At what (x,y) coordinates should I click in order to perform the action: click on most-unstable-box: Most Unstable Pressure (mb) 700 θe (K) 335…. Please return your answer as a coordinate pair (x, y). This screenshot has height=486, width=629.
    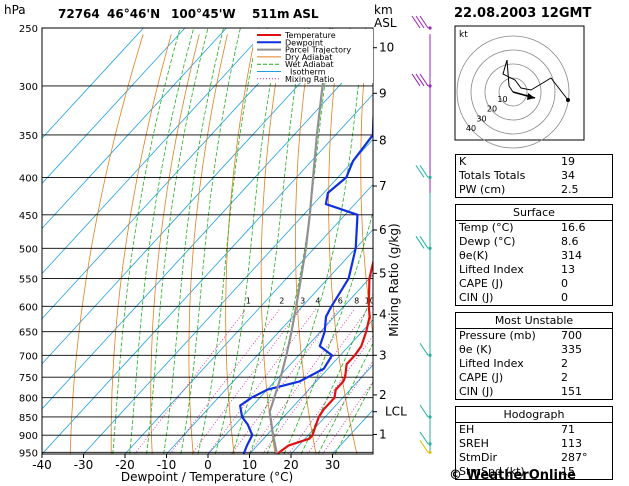
    Looking at the image, I should click on (534, 356).